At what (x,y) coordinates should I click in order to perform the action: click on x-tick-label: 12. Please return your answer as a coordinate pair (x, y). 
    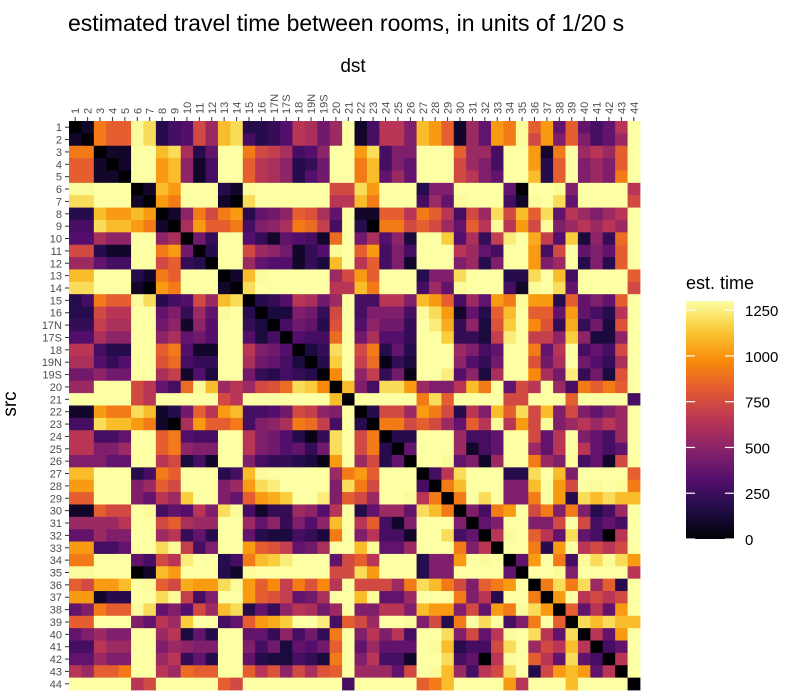
    Looking at the image, I should click on (213, 108).